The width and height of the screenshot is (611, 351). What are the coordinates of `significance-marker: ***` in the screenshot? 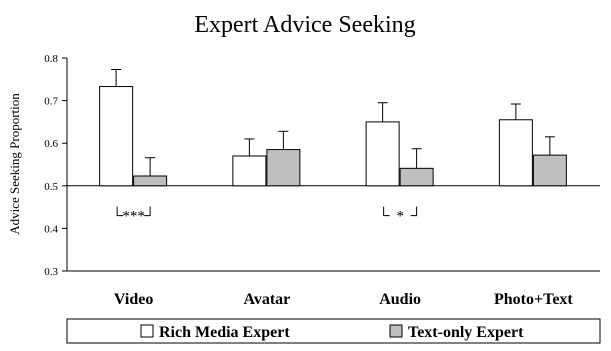 It's located at (133, 217).